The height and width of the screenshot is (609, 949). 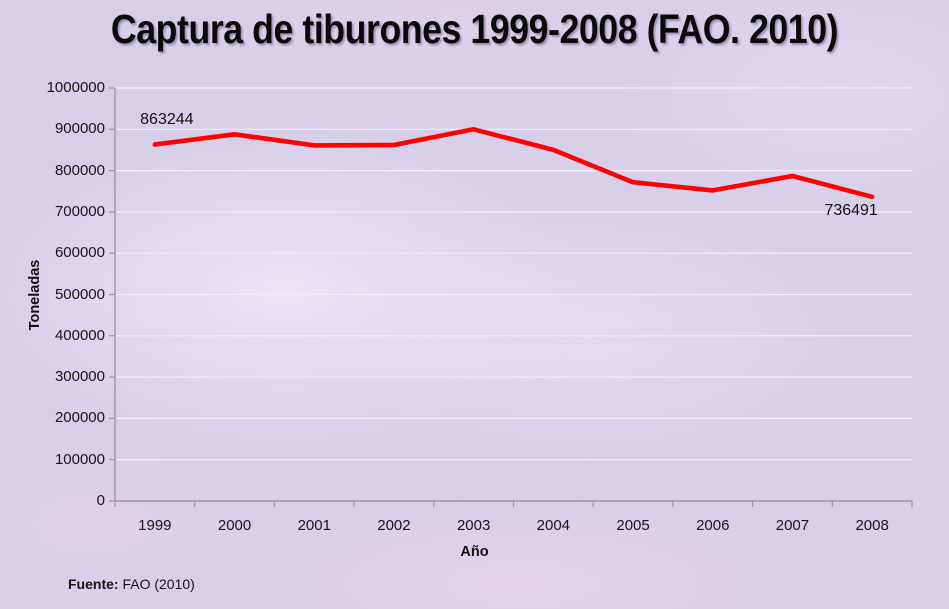 I want to click on x-tick-label: 2008, so click(x=872, y=525).